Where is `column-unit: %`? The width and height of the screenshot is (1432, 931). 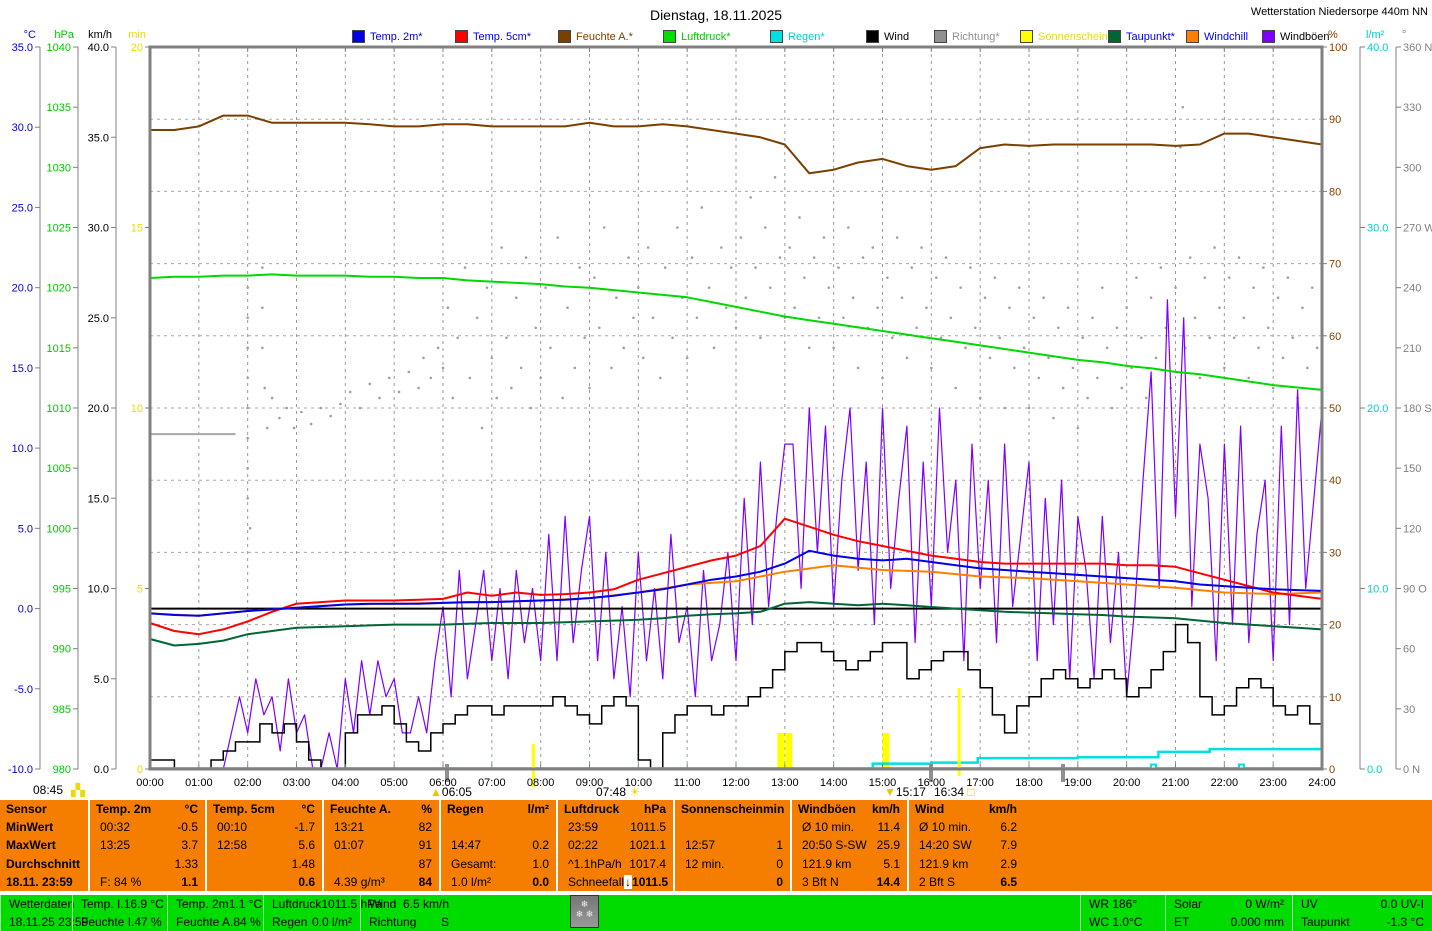
column-unit: % is located at coordinates (426, 809).